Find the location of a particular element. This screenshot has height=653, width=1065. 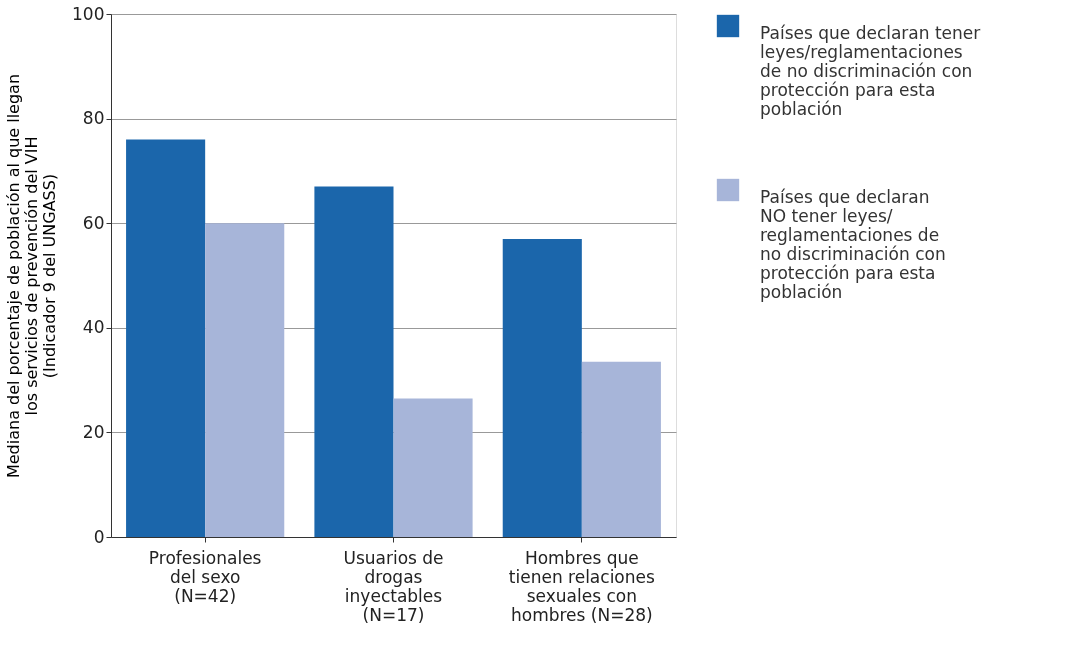

legend-label: Países que declaran NO tener leyes/ reglamentaciones de no discriminación con protección para esta población is located at coordinates (853, 244).